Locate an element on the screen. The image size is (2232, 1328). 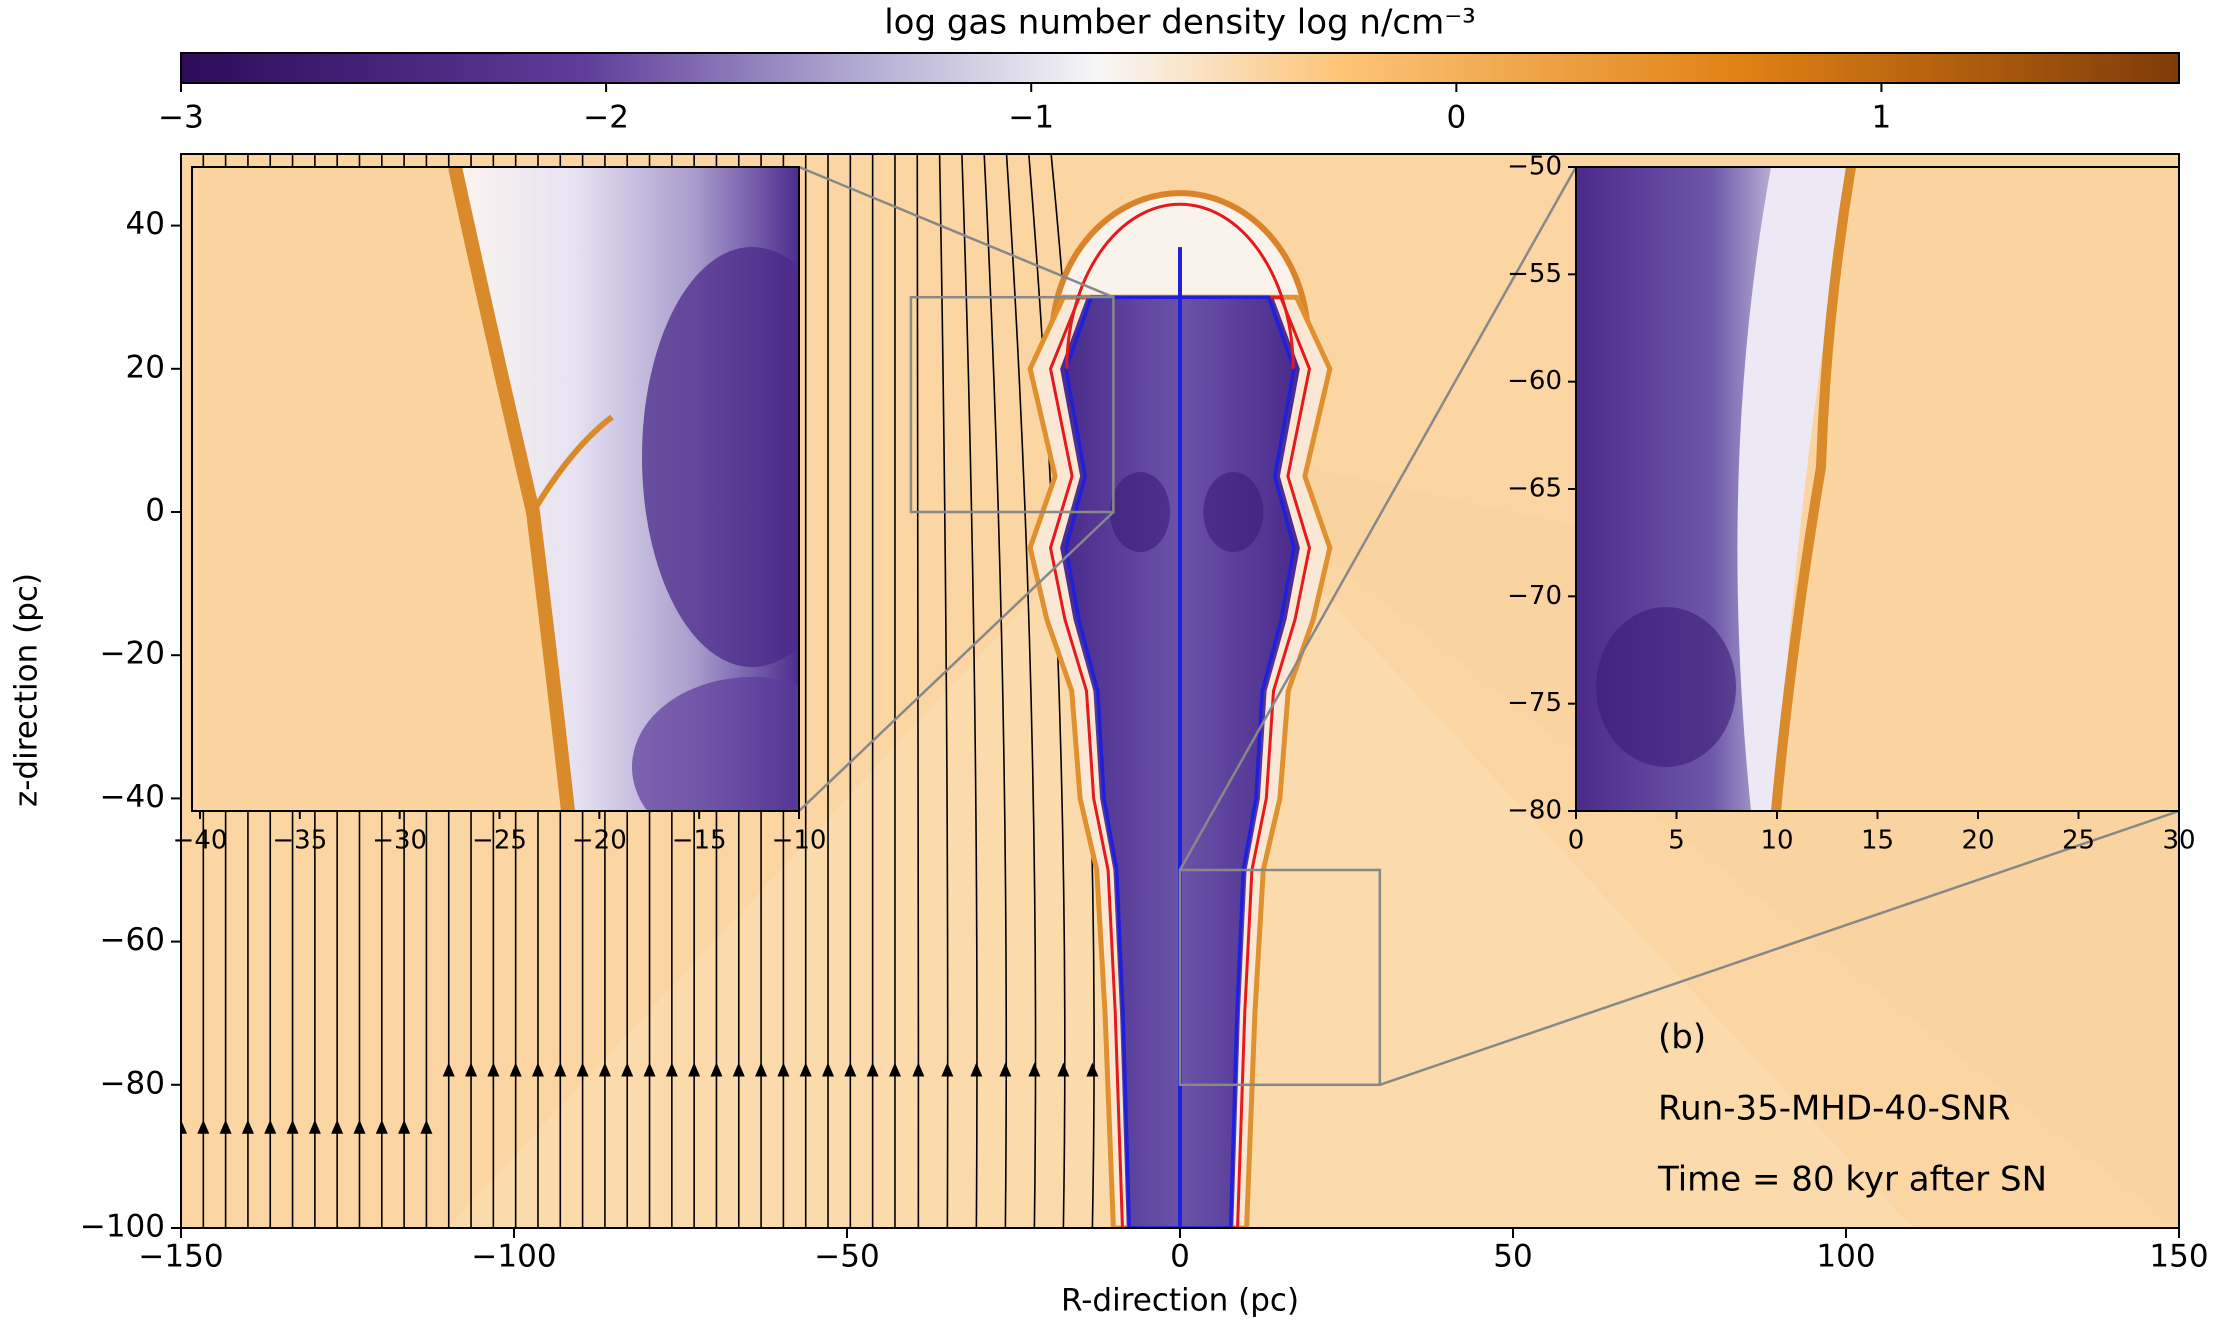
inset-x-tick-label: 0 is located at coordinates (1576, 841).